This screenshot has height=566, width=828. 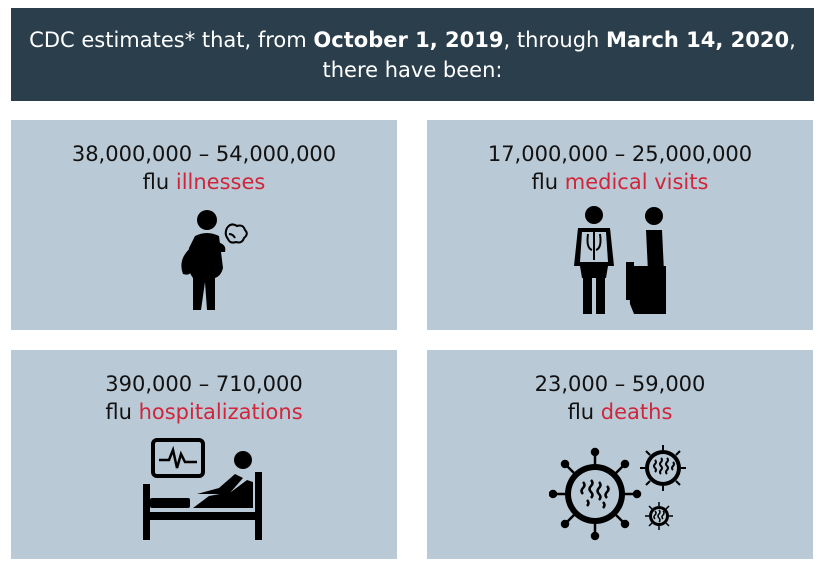 What do you see at coordinates (220, 412) in the screenshot?
I see `hospitalizations-term: hospitalizations` at bounding box center [220, 412].